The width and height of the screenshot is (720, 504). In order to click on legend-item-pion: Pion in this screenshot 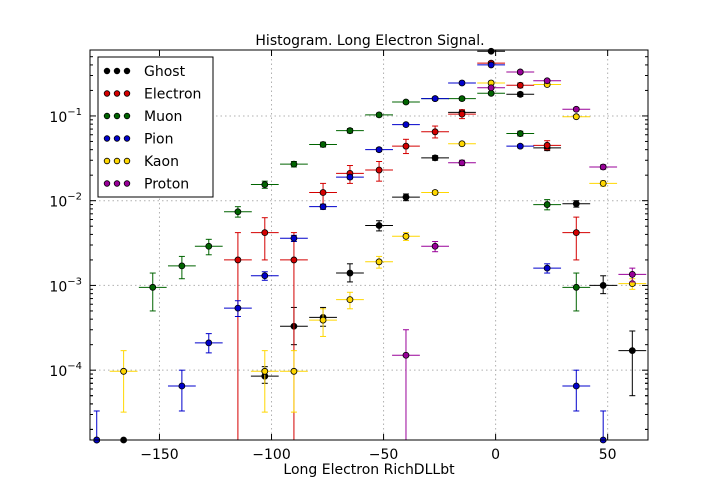, I will do `click(138, 140)`.